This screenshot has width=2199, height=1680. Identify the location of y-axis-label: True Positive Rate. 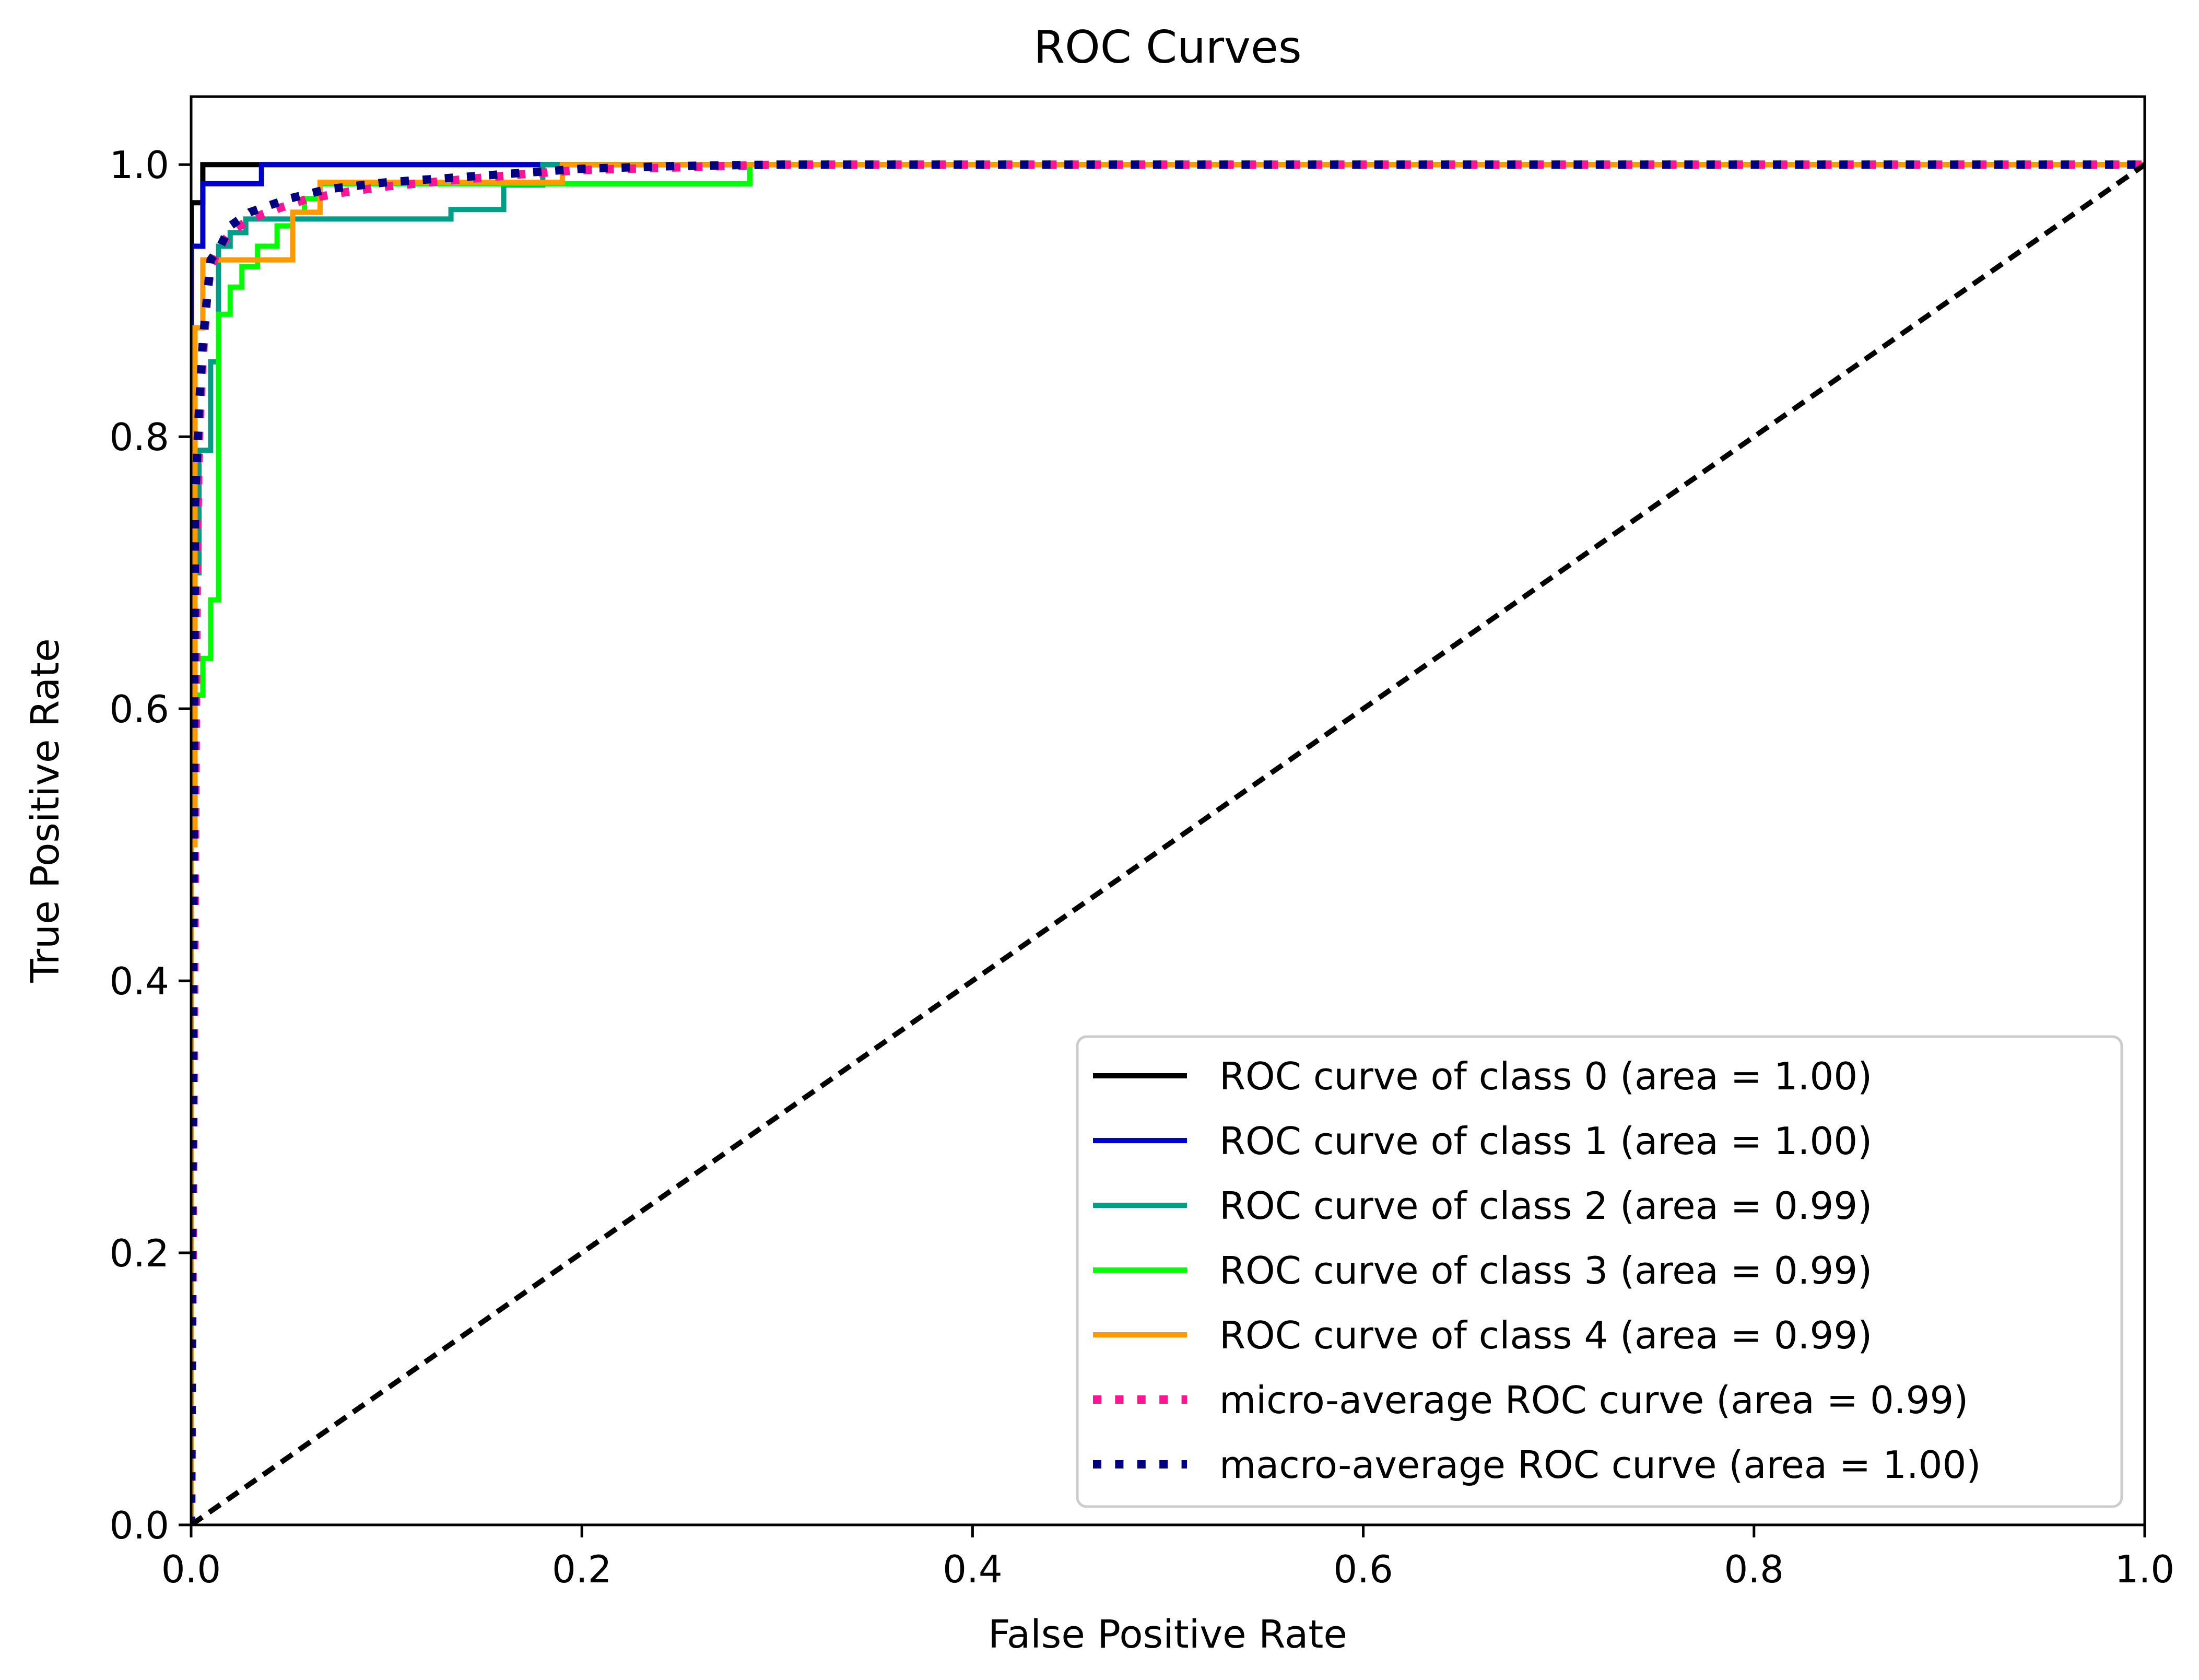
(45, 810).